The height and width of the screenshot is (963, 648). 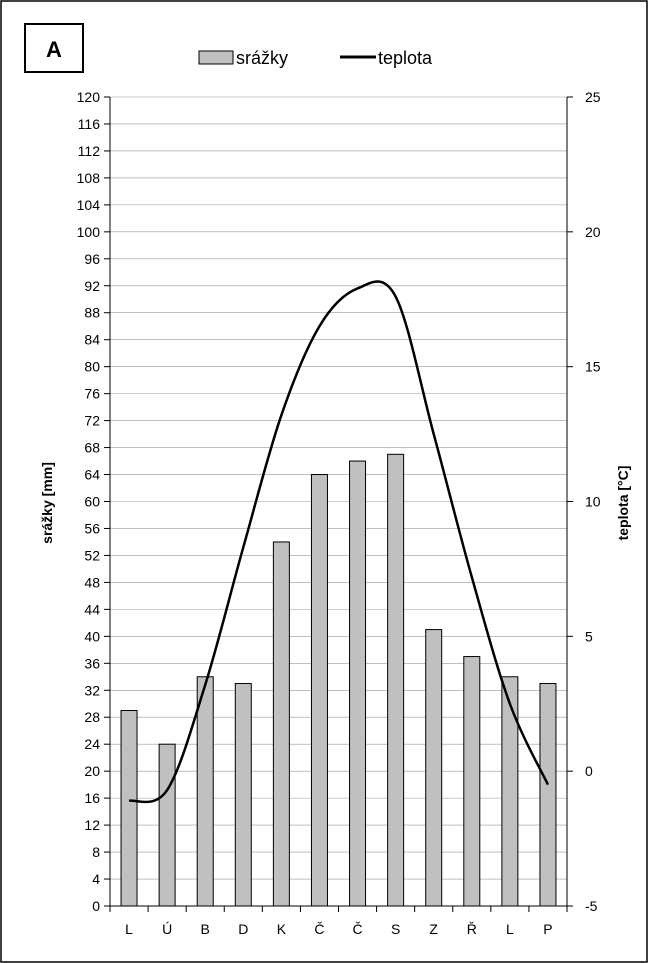 What do you see at coordinates (547, 929) in the screenshot?
I see `x-tick-label: P` at bounding box center [547, 929].